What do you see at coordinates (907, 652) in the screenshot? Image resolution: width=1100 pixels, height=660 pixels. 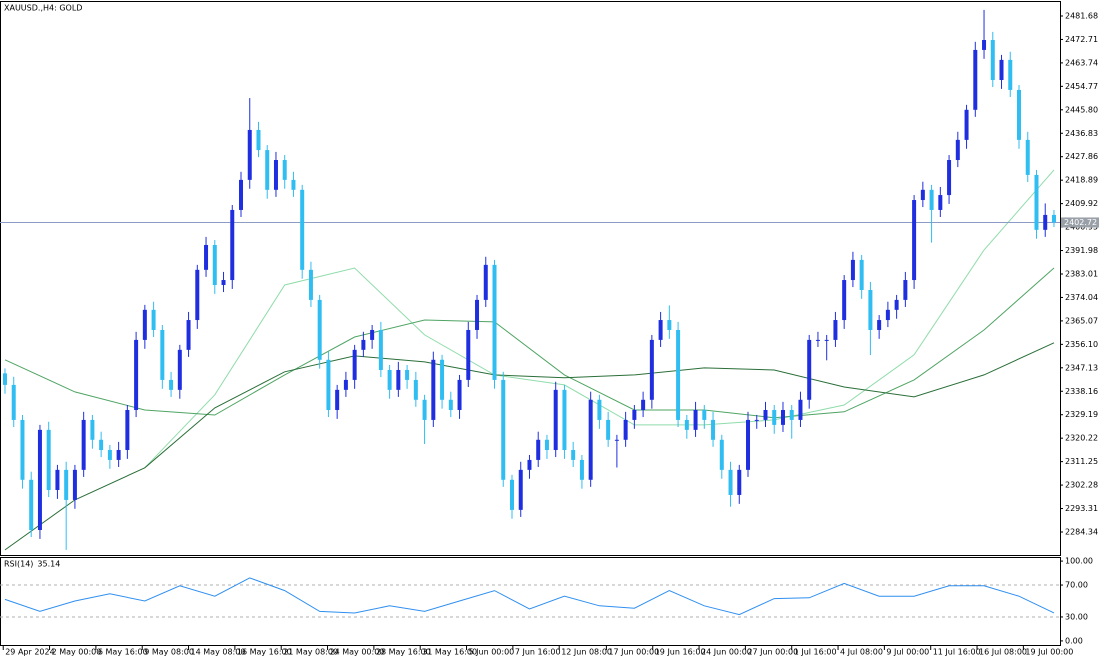 I see `x-tick-label: 9 Jul 00:00` at bounding box center [907, 652].